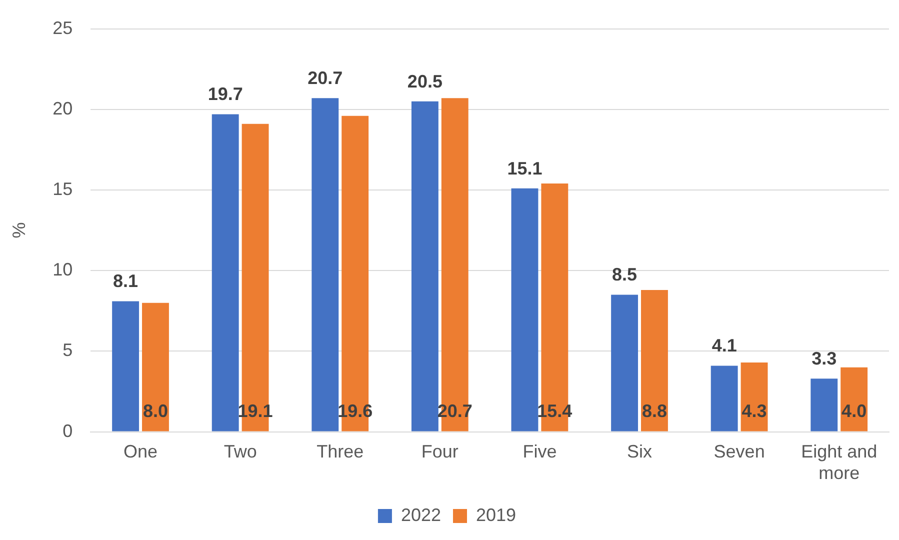 This screenshot has width=899, height=540. What do you see at coordinates (739, 452) in the screenshot?
I see `x-tick-label: Seven` at bounding box center [739, 452].